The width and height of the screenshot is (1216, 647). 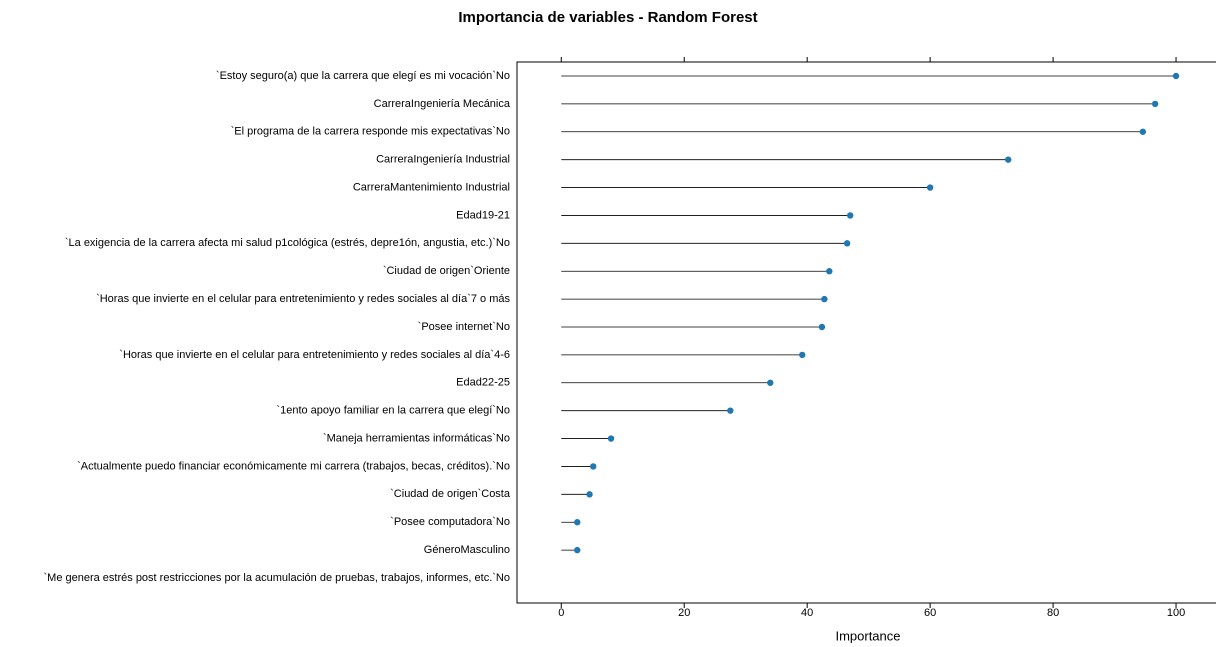 I want to click on x-tick-label: 60, so click(x=930, y=613).